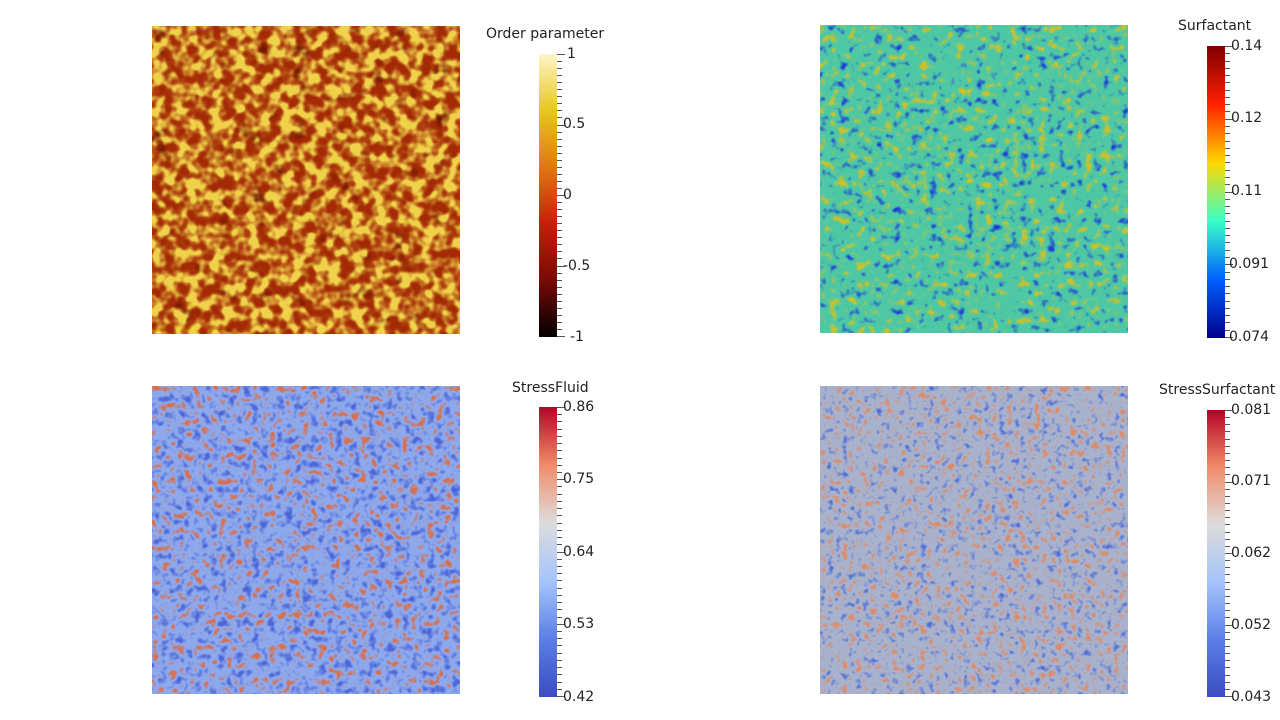 Image resolution: width=1280 pixels, height=720 pixels. I want to click on order-parameter-label-3: -0.5, so click(577, 266).